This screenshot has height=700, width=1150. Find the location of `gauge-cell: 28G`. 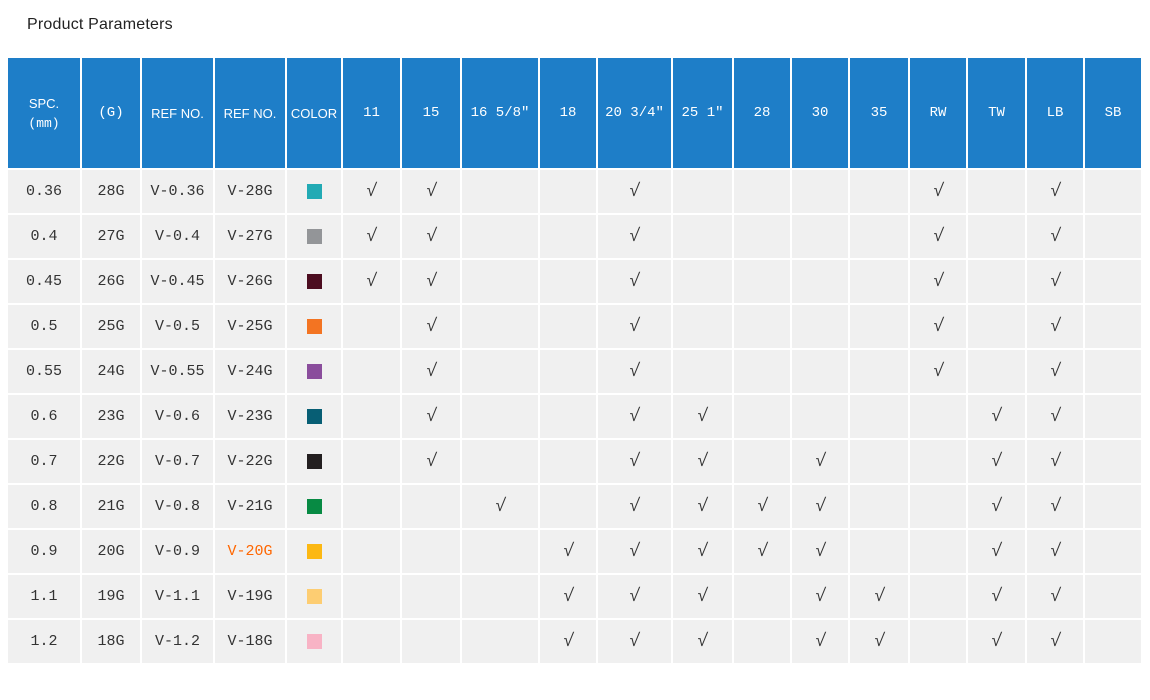

gauge-cell: 28G is located at coordinates (111, 191).